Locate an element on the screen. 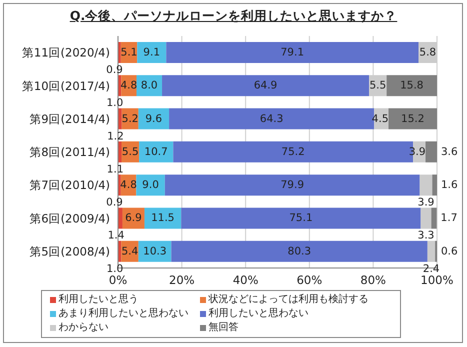 This screenshot has width=467, height=347. data-label: 15.8 is located at coordinates (412, 86).